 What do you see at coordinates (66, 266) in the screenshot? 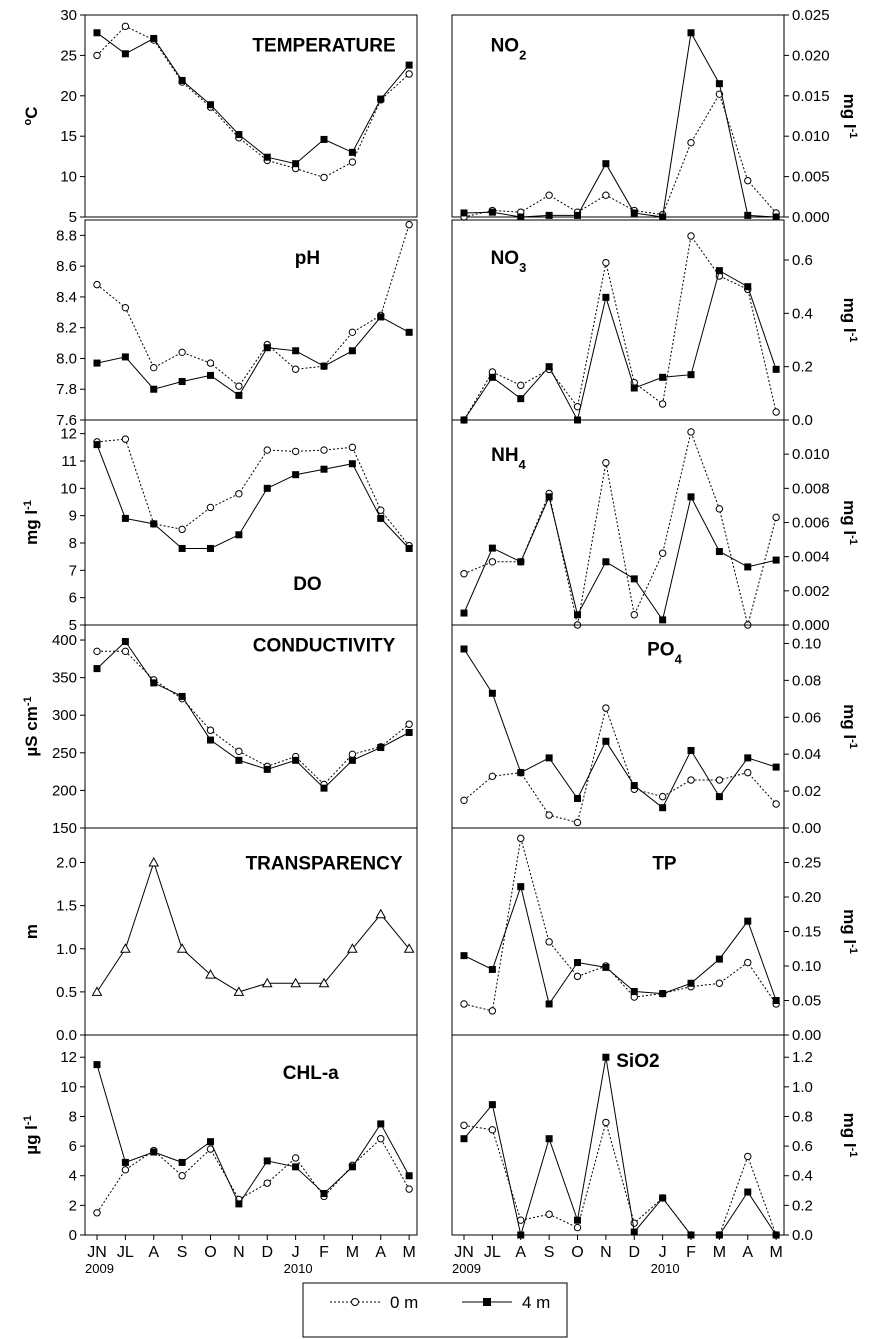
I see `y-tick-label: 8.6` at bounding box center [66, 266].